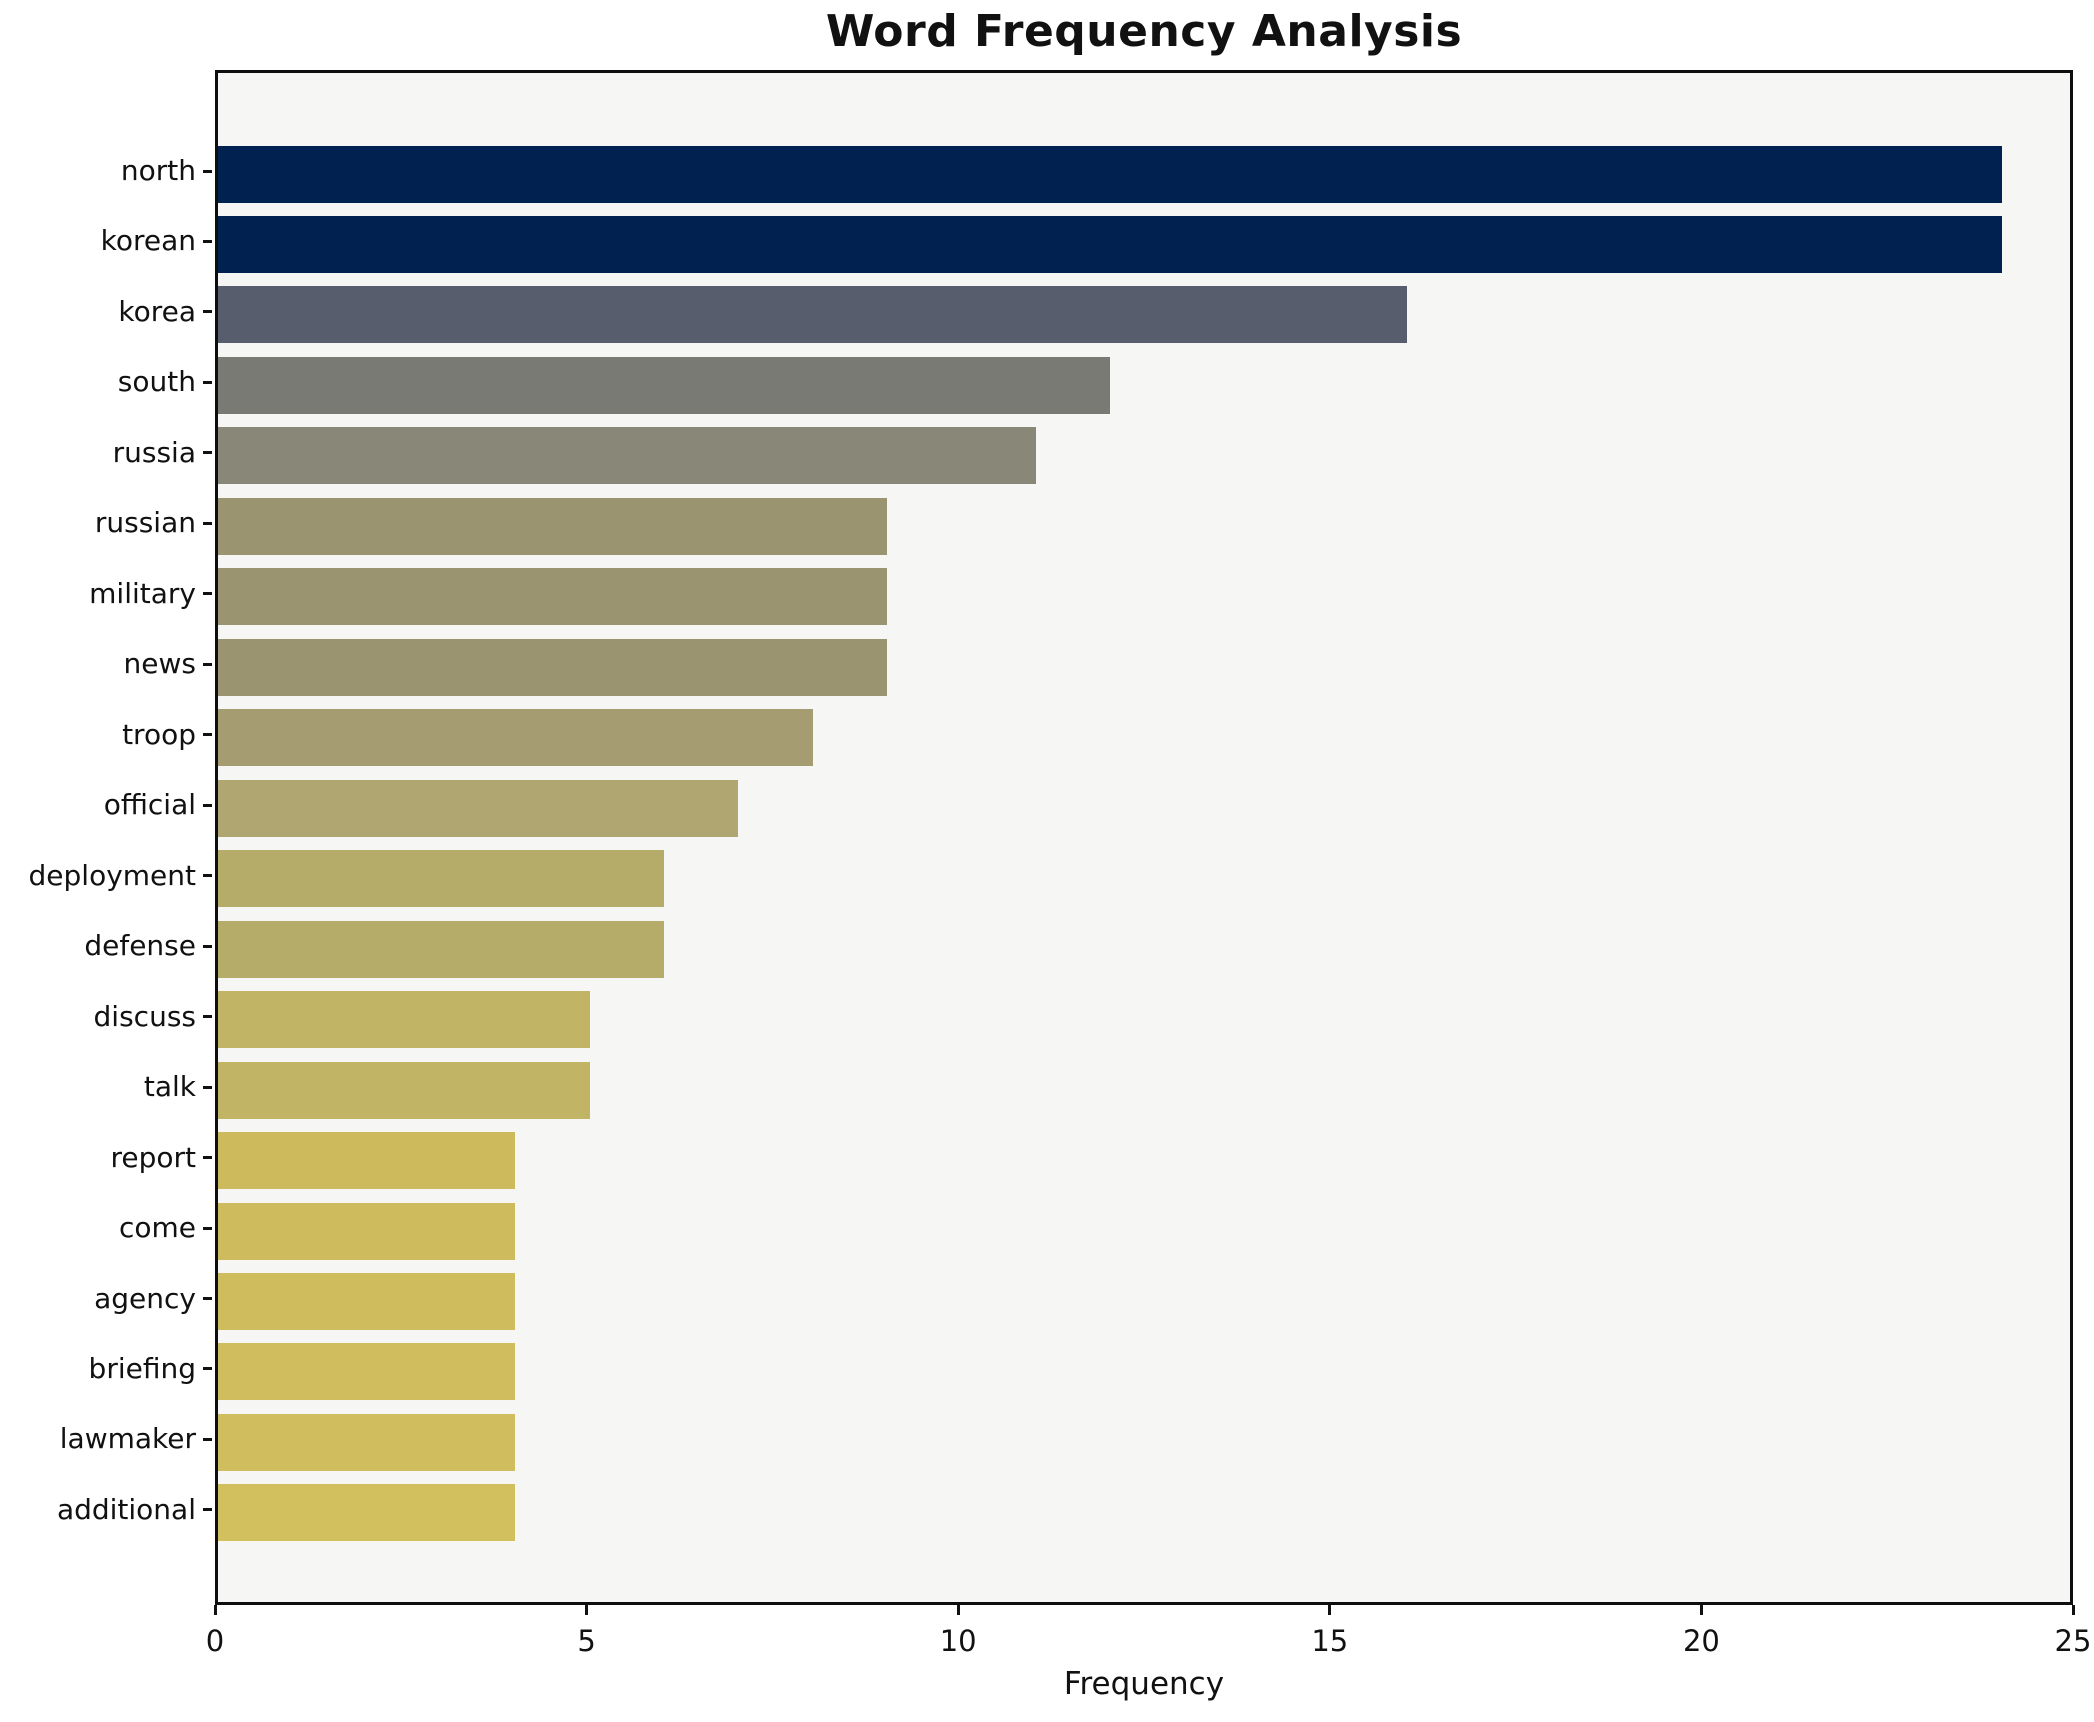 The image size is (2094, 1722). Describe the element at coordinates (159, 734) in the screenshot. I see `y-tick-label-troop: troop` at that location.